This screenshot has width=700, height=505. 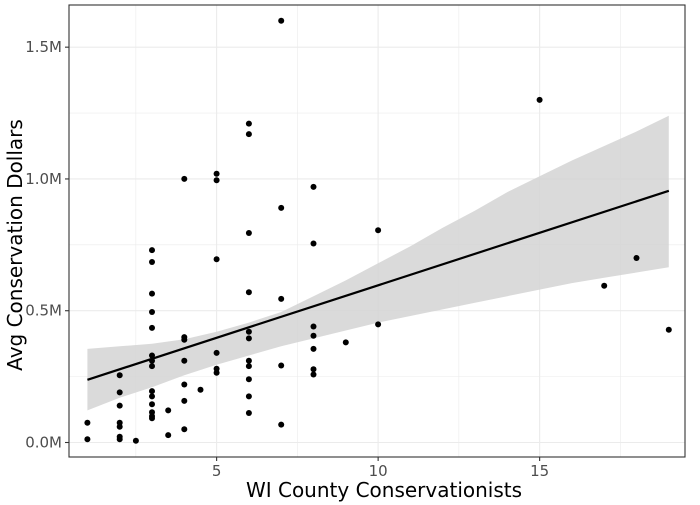 What do you see at coordinates (539, 471) in the screenshot?
I see `x-tick-label: 15` at bounding box center [539, 471].